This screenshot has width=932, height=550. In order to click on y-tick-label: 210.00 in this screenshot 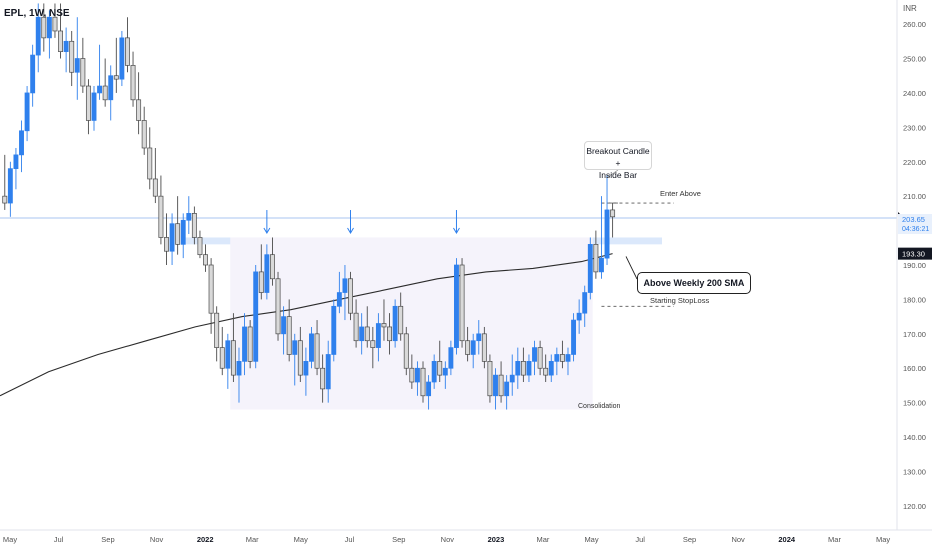, I will do `click(914, 196)`.